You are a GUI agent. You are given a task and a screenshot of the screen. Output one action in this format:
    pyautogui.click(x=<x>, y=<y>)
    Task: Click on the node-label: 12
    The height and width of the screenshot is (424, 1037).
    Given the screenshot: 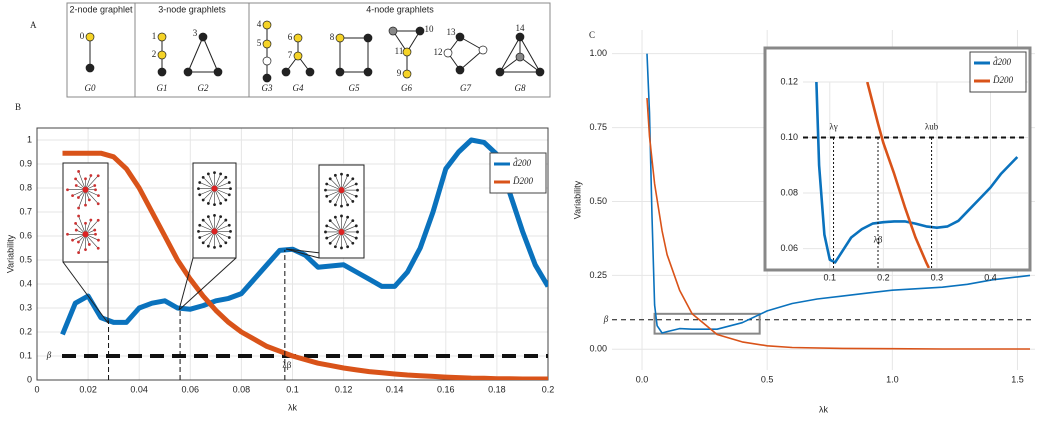 What is the action you would take?
    pyautogui.click(x=438, y=52)
    